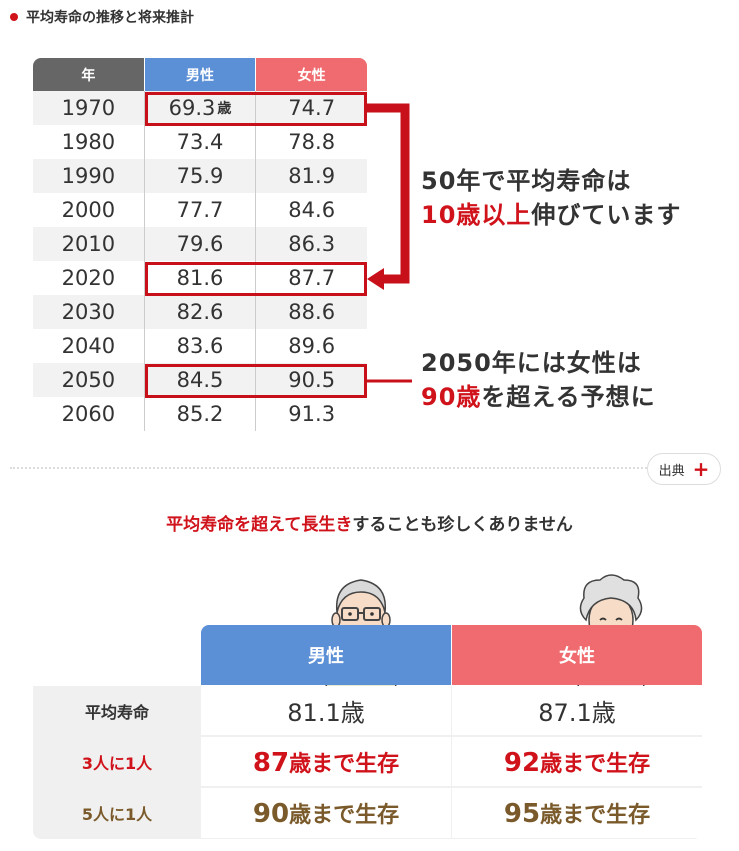 The height and width of the screenshot is (851, 739). I want to click on callout-1: 50年で平均寿命は 10歳以上伸びています, so click(551, 198).